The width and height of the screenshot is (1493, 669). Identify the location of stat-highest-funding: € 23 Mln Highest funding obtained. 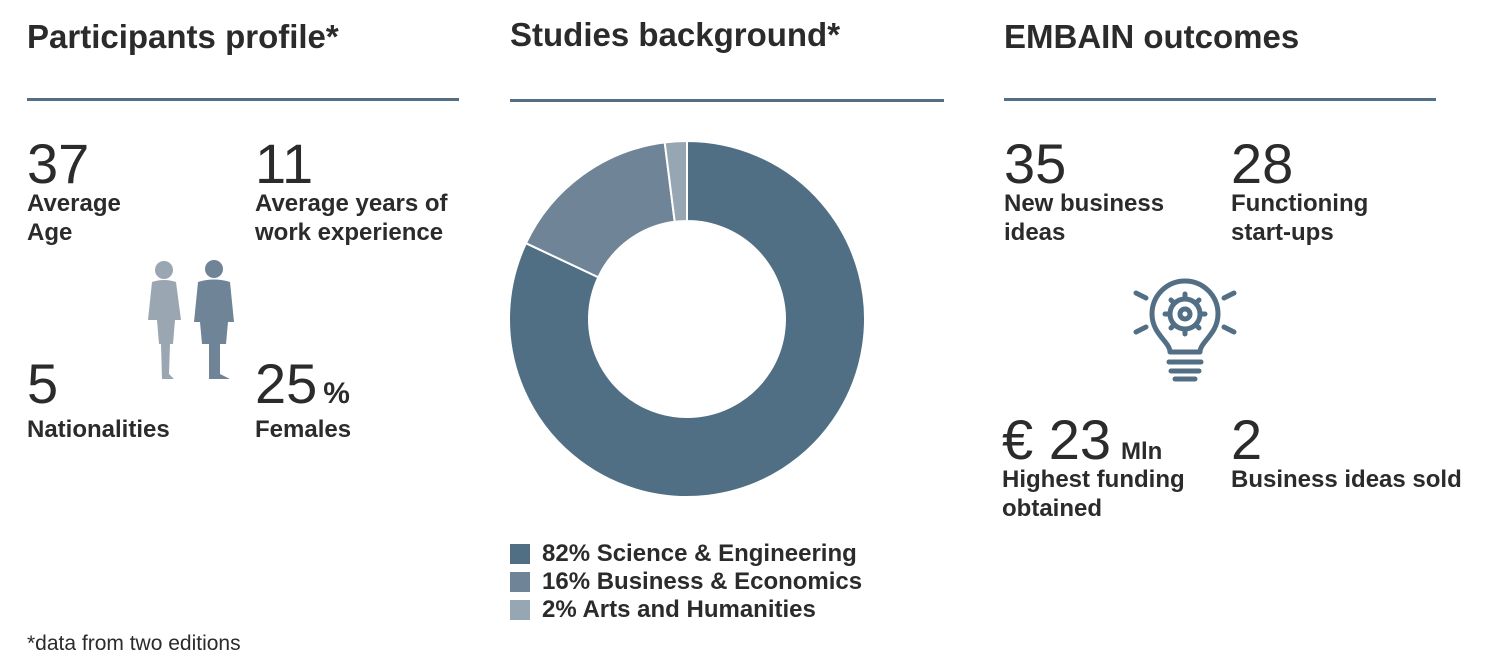
(1093, 467).